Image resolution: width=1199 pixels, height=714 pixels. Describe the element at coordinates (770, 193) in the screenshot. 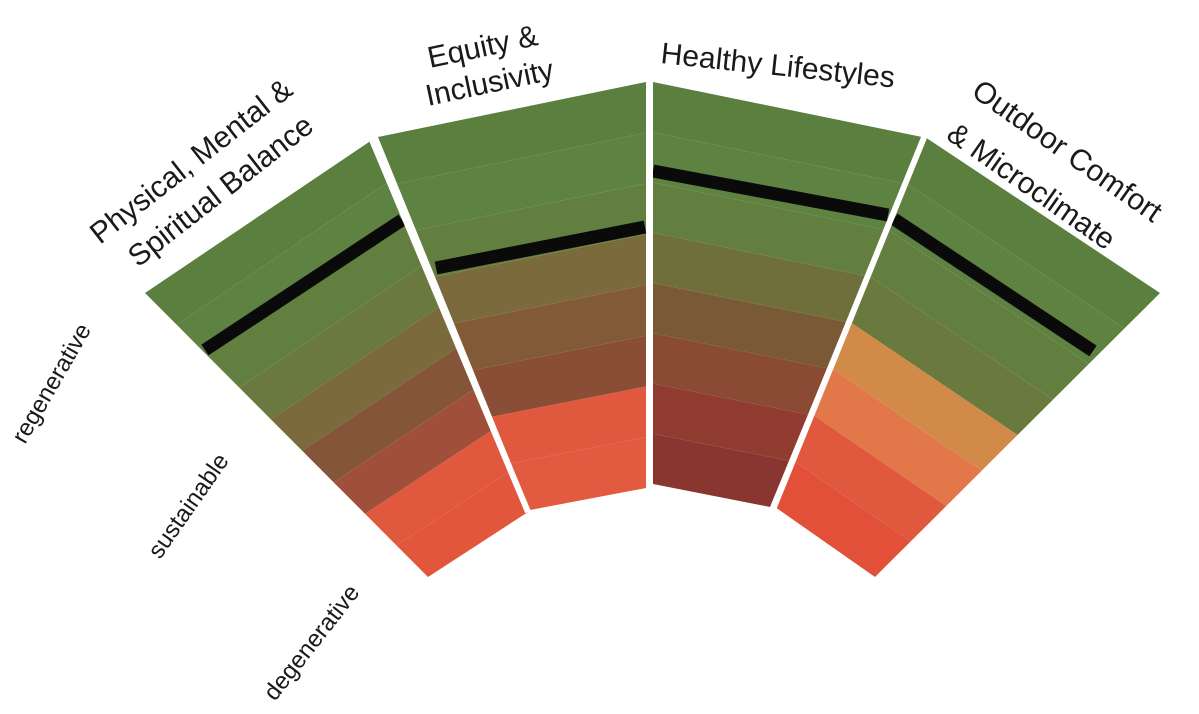

I see `score-line-healthy` at that location.